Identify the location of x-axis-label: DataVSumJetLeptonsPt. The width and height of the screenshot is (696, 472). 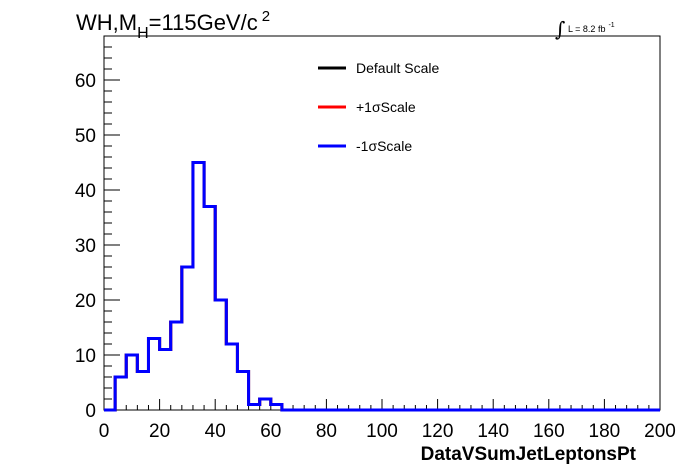
(529, 454).